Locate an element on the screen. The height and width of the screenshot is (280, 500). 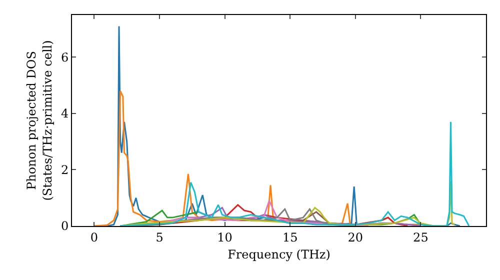
x-tick-label: 15 is located at coordinates (290, 237).